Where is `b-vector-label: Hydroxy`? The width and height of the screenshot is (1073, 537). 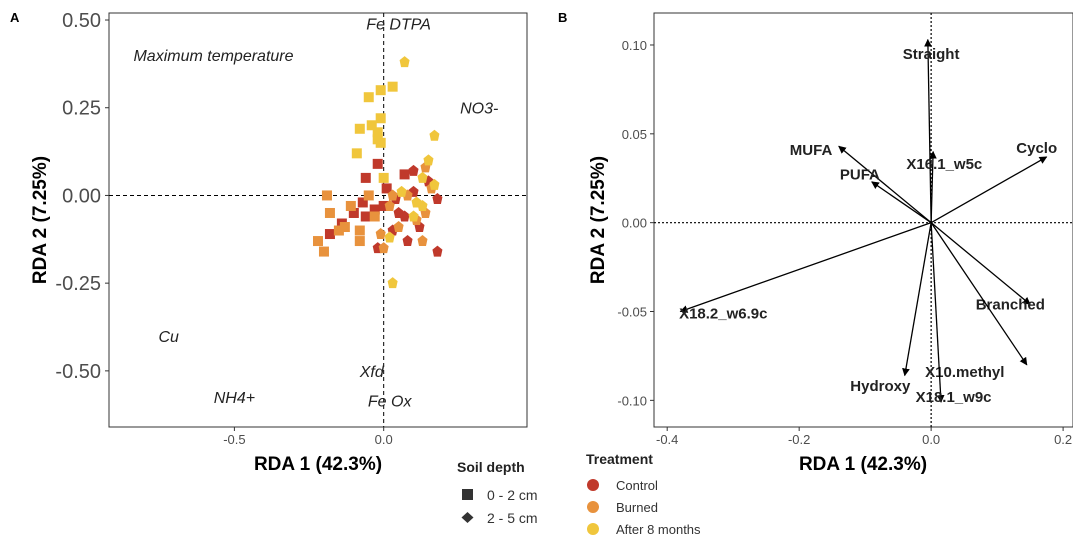 b-vector-label: Hydroxy is located at coordinates (880, 386).